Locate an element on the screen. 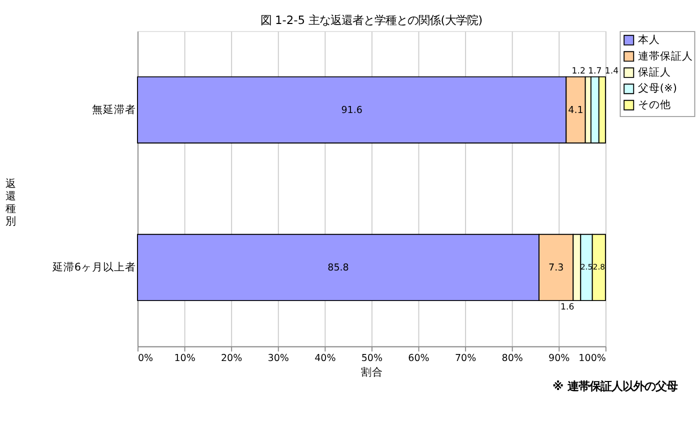  data-label: 1.4 is located at coordinates (611, 71).